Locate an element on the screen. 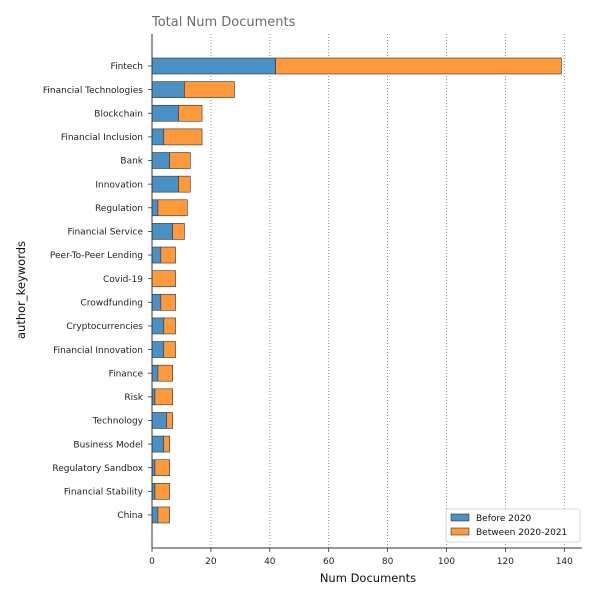 The width and height of the screenshot is (600, 600). legend: Before 2020 Between 2020-2021 is located at coordinates (513, 525).